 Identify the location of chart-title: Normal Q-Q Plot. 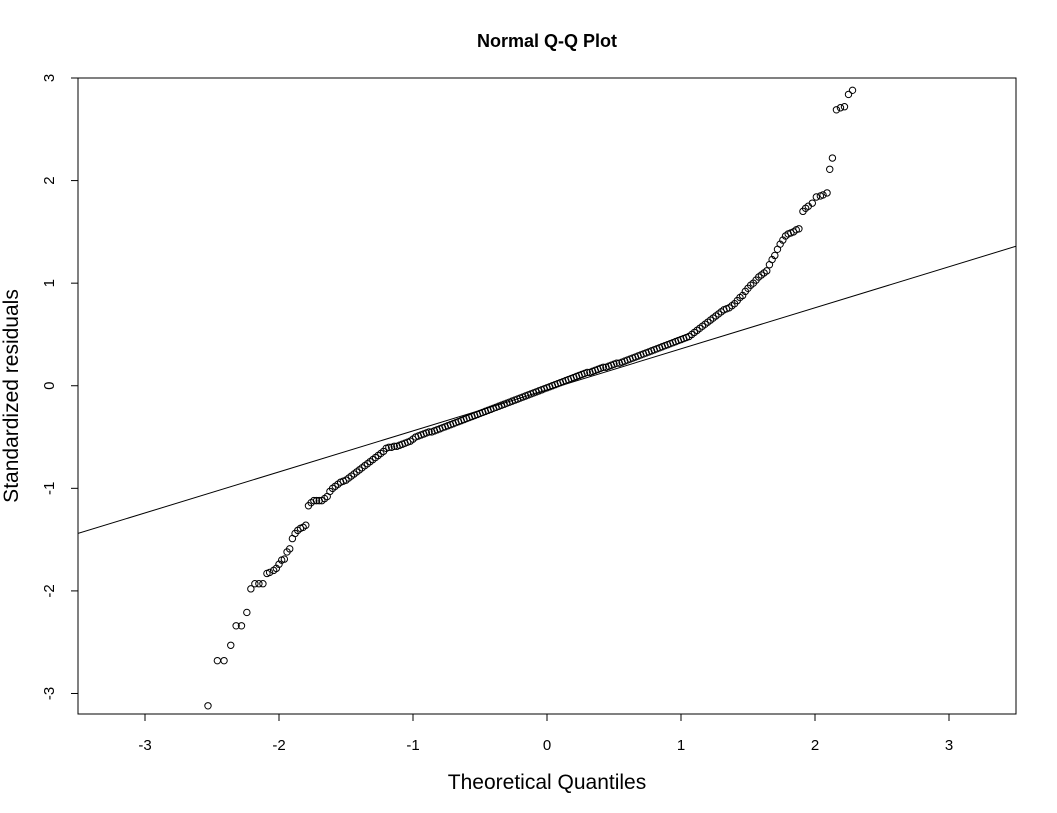
(547, 41).